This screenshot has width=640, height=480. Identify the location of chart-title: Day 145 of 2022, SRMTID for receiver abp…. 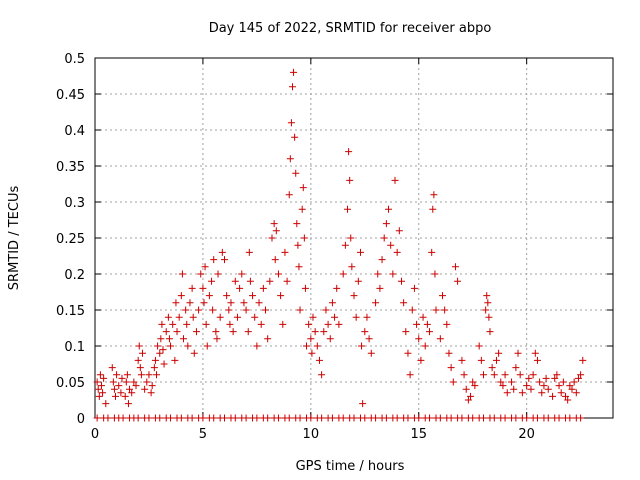
(350, 28).